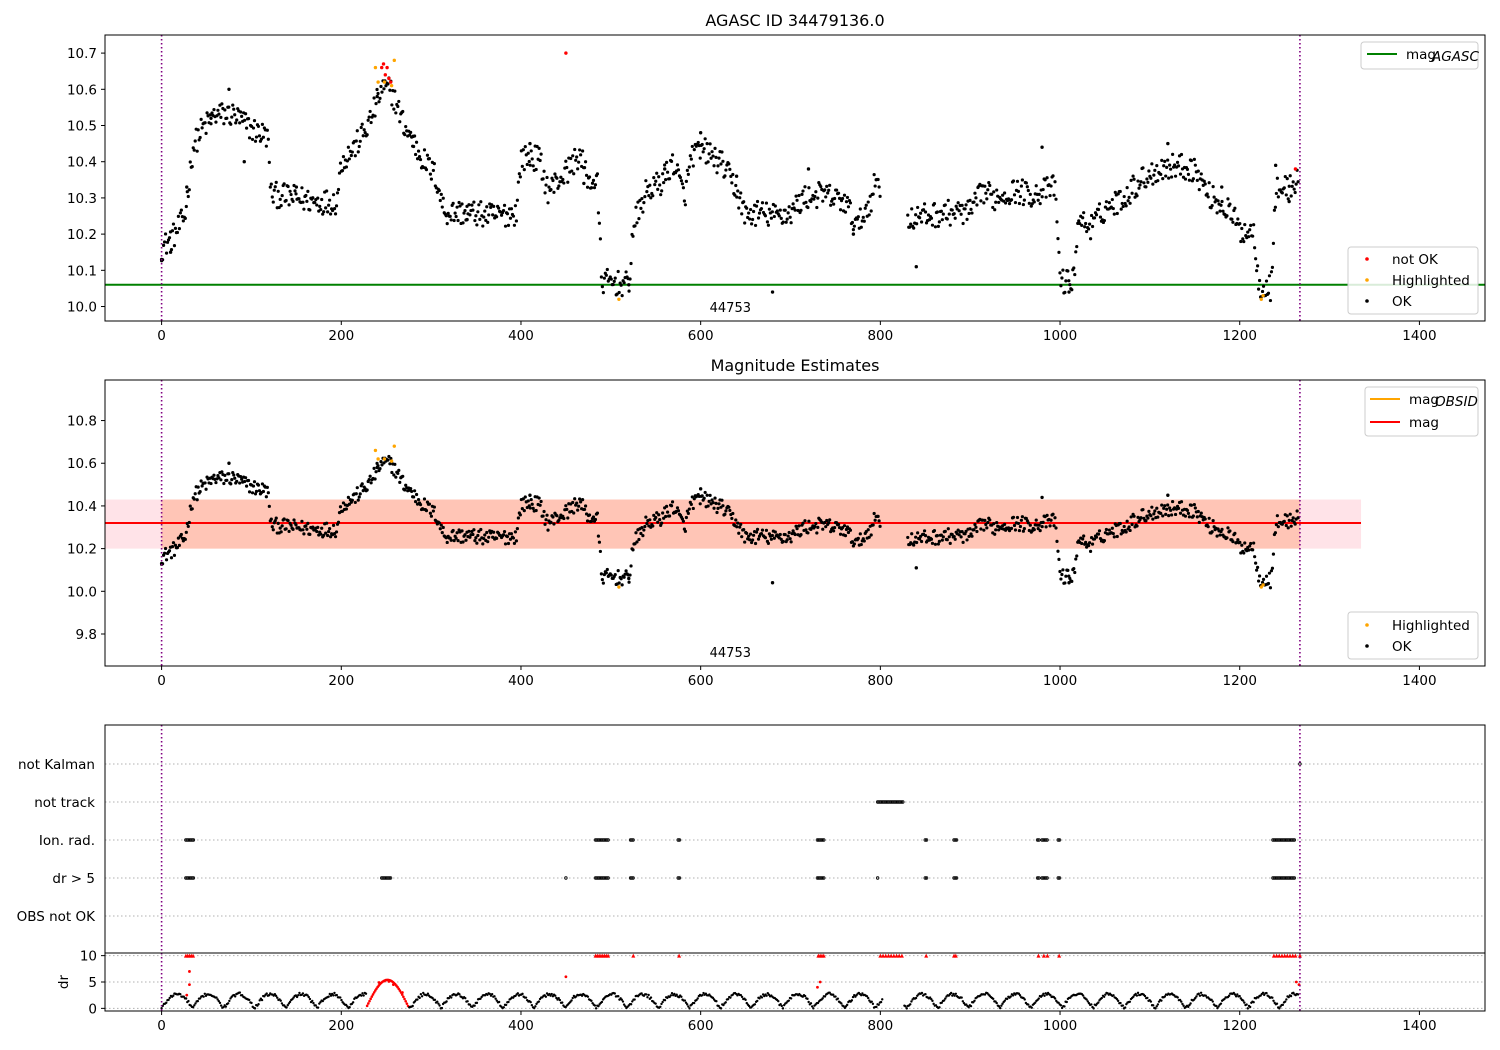 This screenshot has height=1050, width=1500. I want to click on dr-clip-marker, so click(1276, 955).